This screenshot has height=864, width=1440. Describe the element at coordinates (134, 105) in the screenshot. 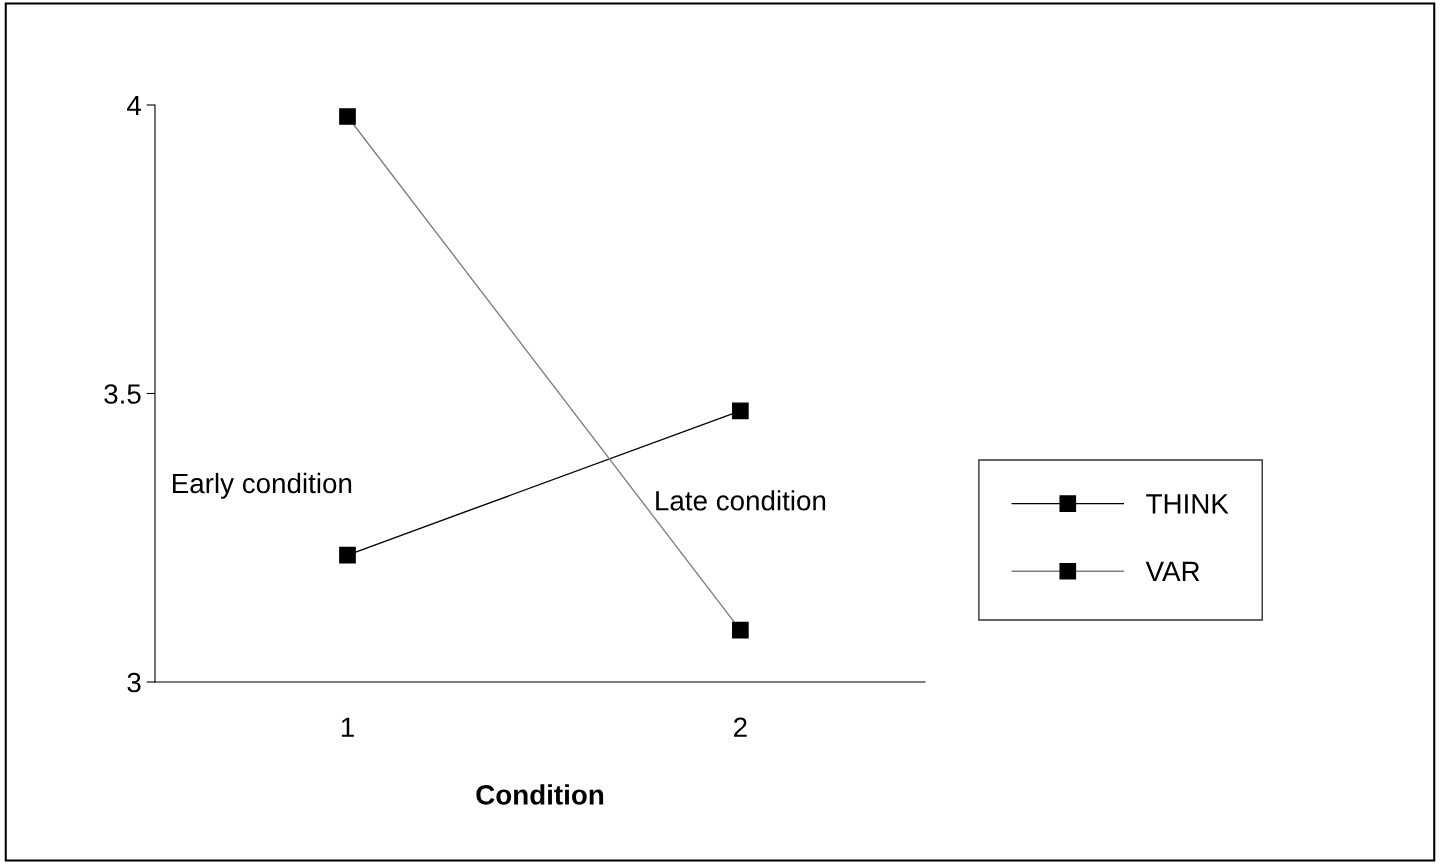

I see `y-tick-label: 4` at that location.